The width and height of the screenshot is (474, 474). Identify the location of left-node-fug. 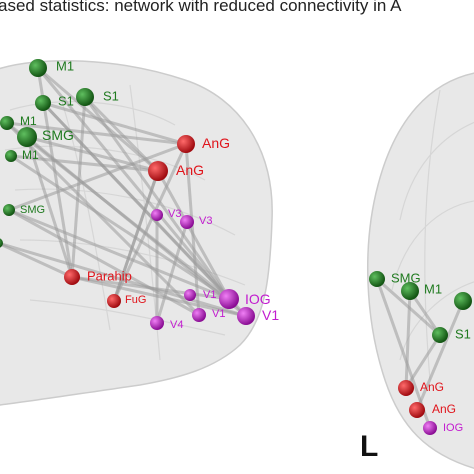
(114, 301).